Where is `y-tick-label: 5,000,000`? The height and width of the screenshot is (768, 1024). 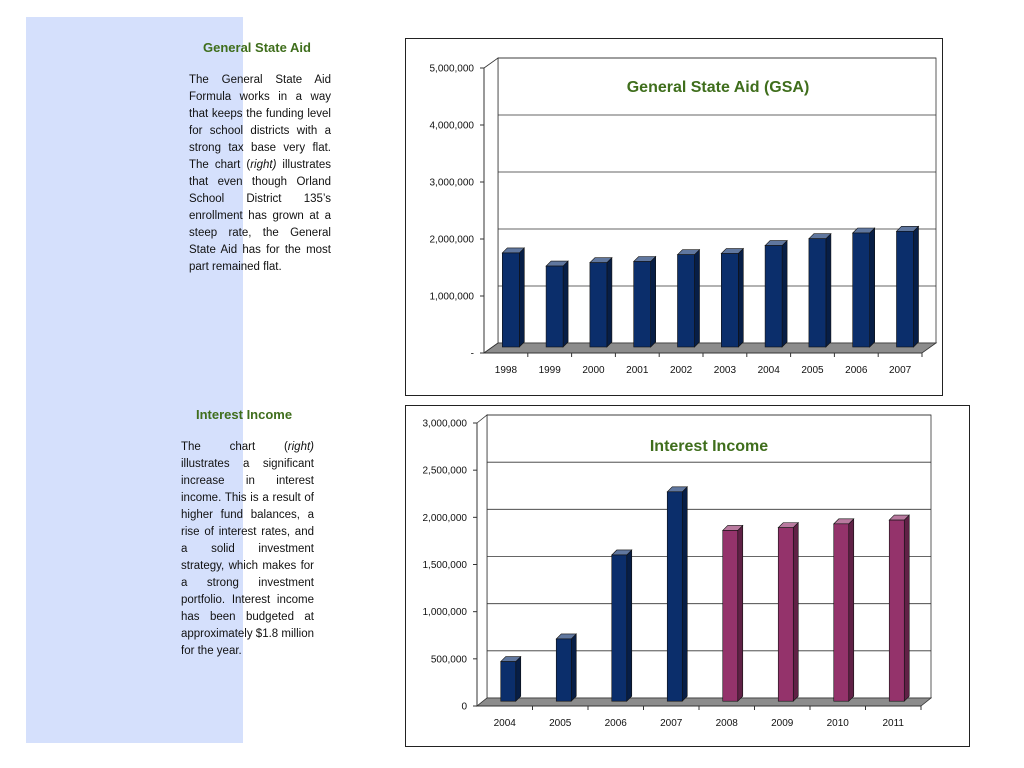
y-tick-label: 5,000,000 is located at coordinates (452, 69).